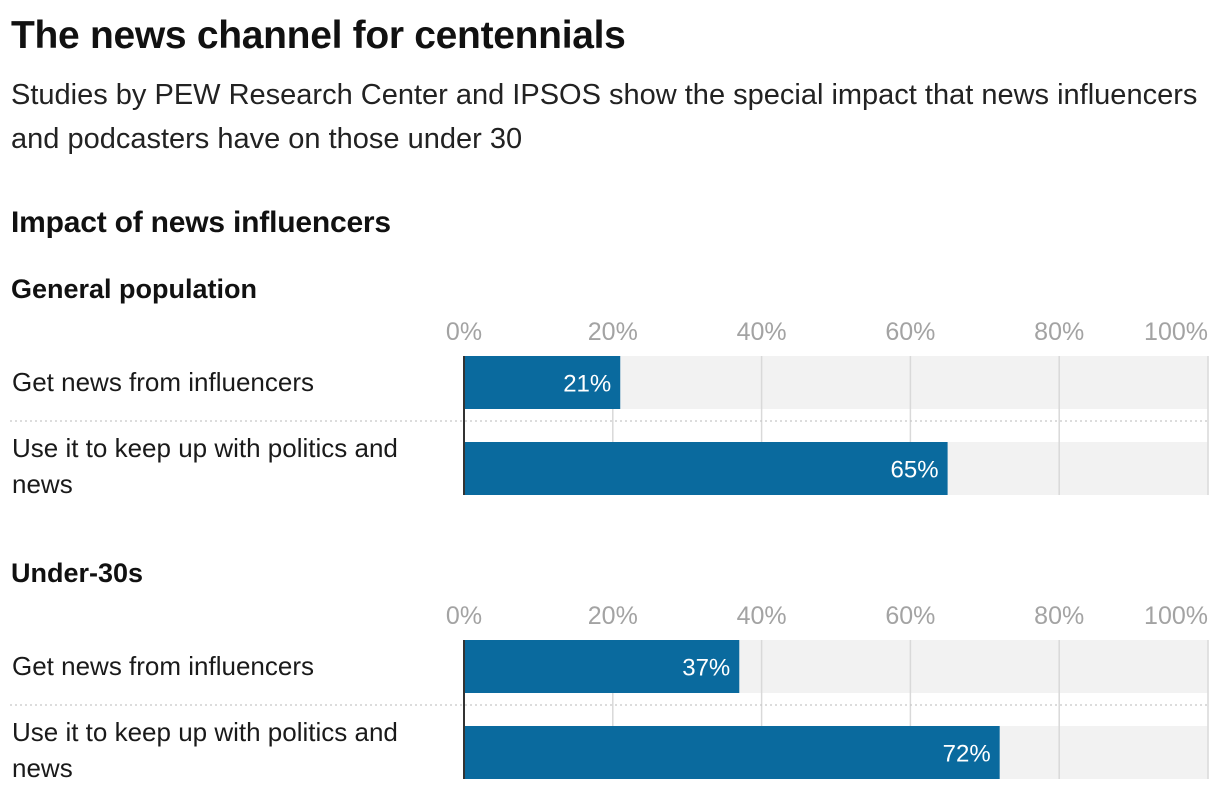 Image resolution: width=1220 pixels, height=798 pixels. What do you see at coordinates (201, 222) in the screenshot?
I see `section-title: Impact of news influencers` at bounding box center [201, 222].